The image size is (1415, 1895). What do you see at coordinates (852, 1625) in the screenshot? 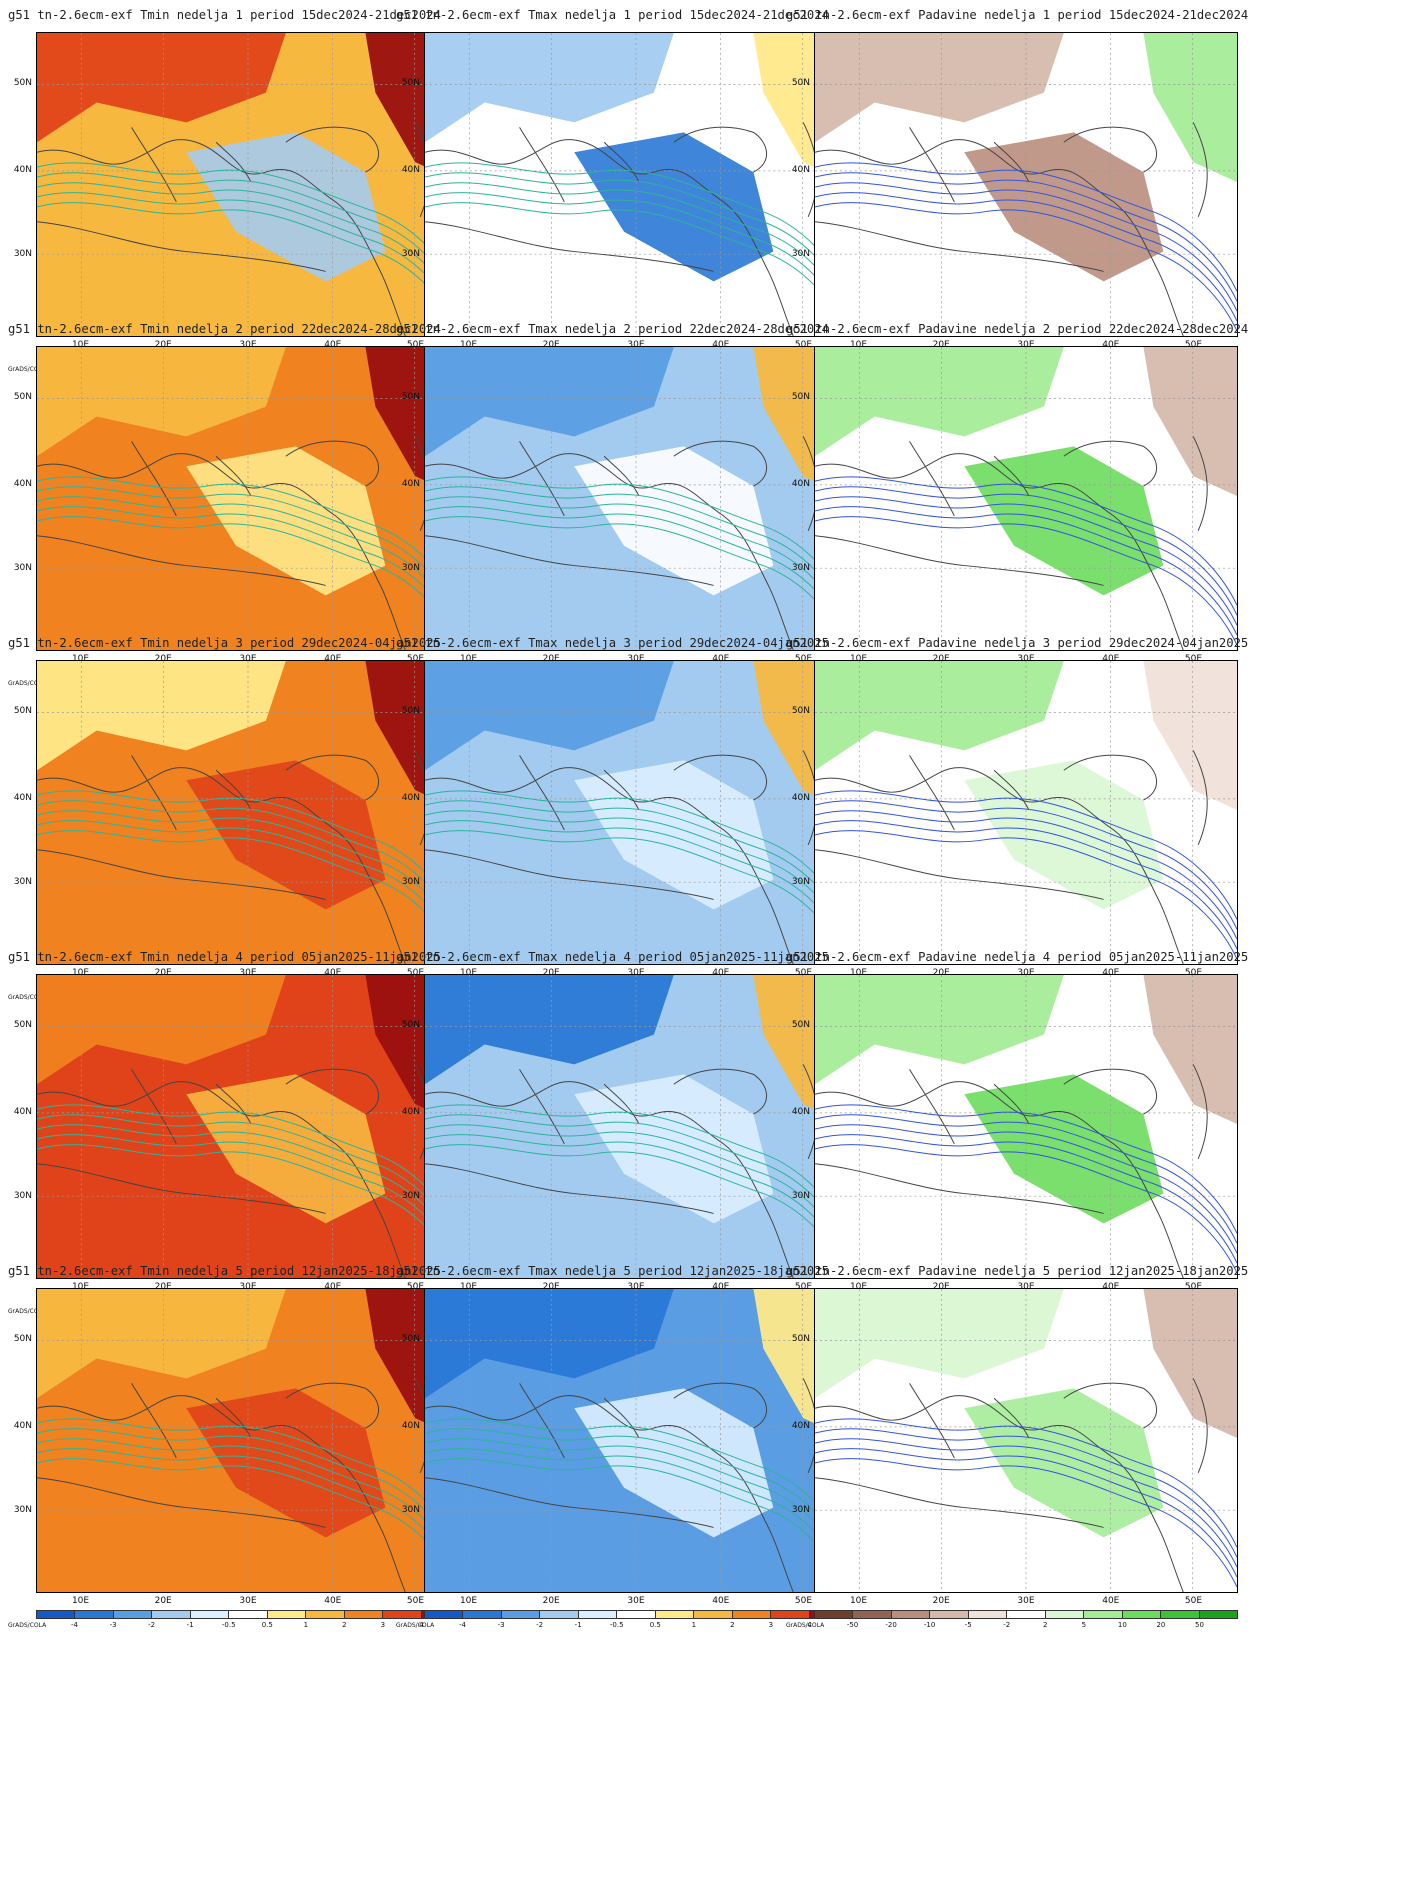
I see `colorbar-label: -50` at bounding box center [852, 1625].